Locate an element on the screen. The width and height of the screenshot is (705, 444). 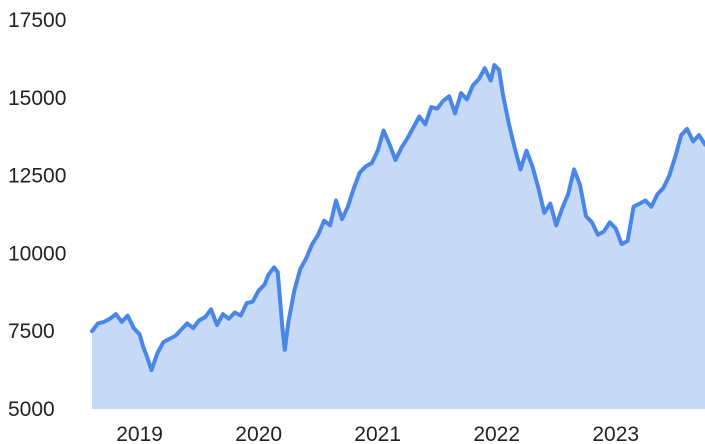
y-axis: 5000 7500 10000 12500 15000 17500 is located at coordinates (37, 215).